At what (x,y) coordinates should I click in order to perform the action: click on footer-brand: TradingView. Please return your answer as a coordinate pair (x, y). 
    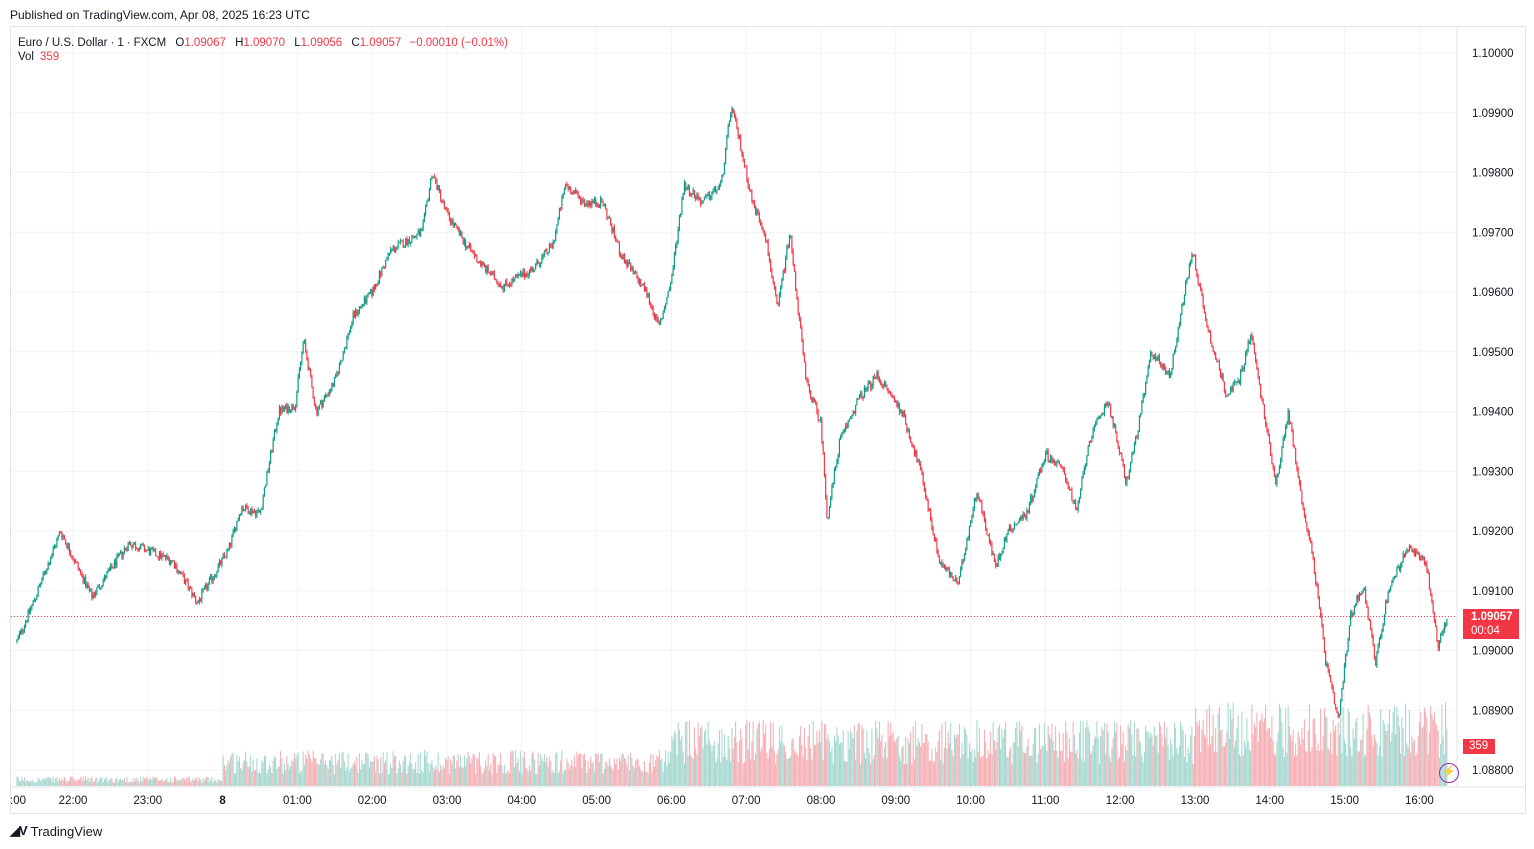
    Looking at the image, I should click on (66, 831).